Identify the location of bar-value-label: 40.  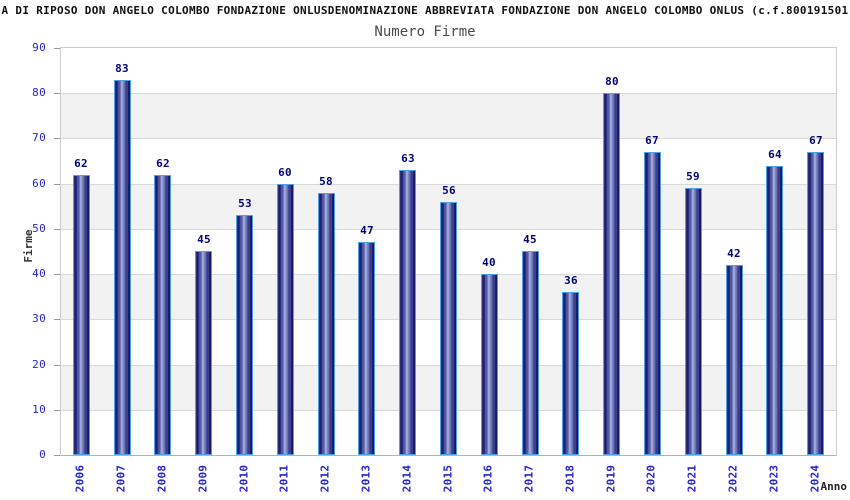
(489, 262).